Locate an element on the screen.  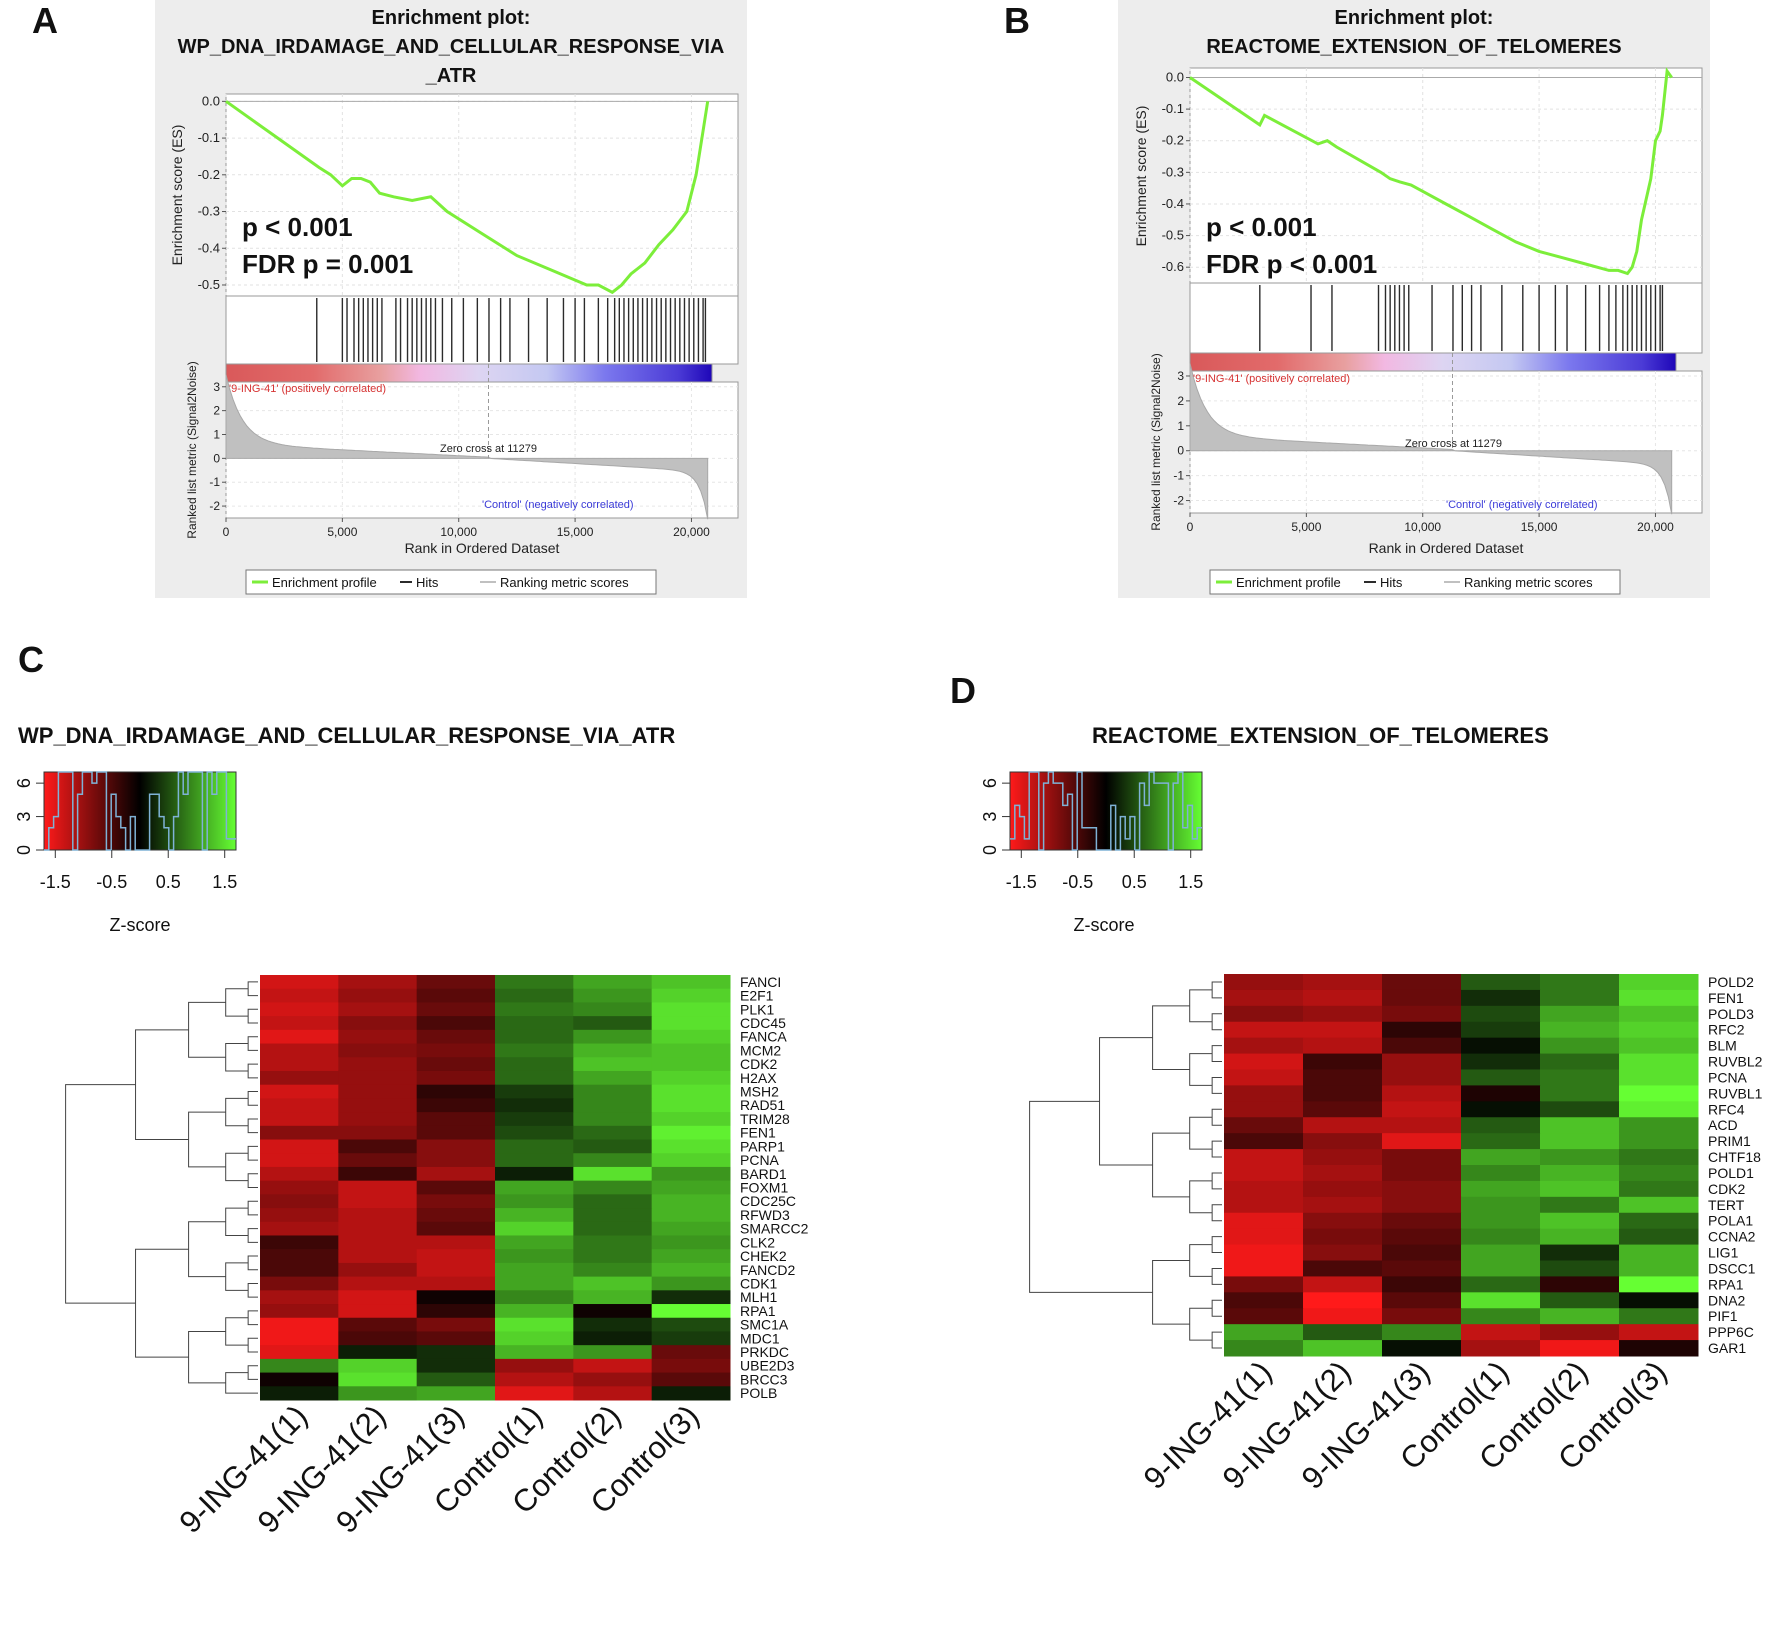
panel-b-letter: B is located at coordinates (1017, 20).